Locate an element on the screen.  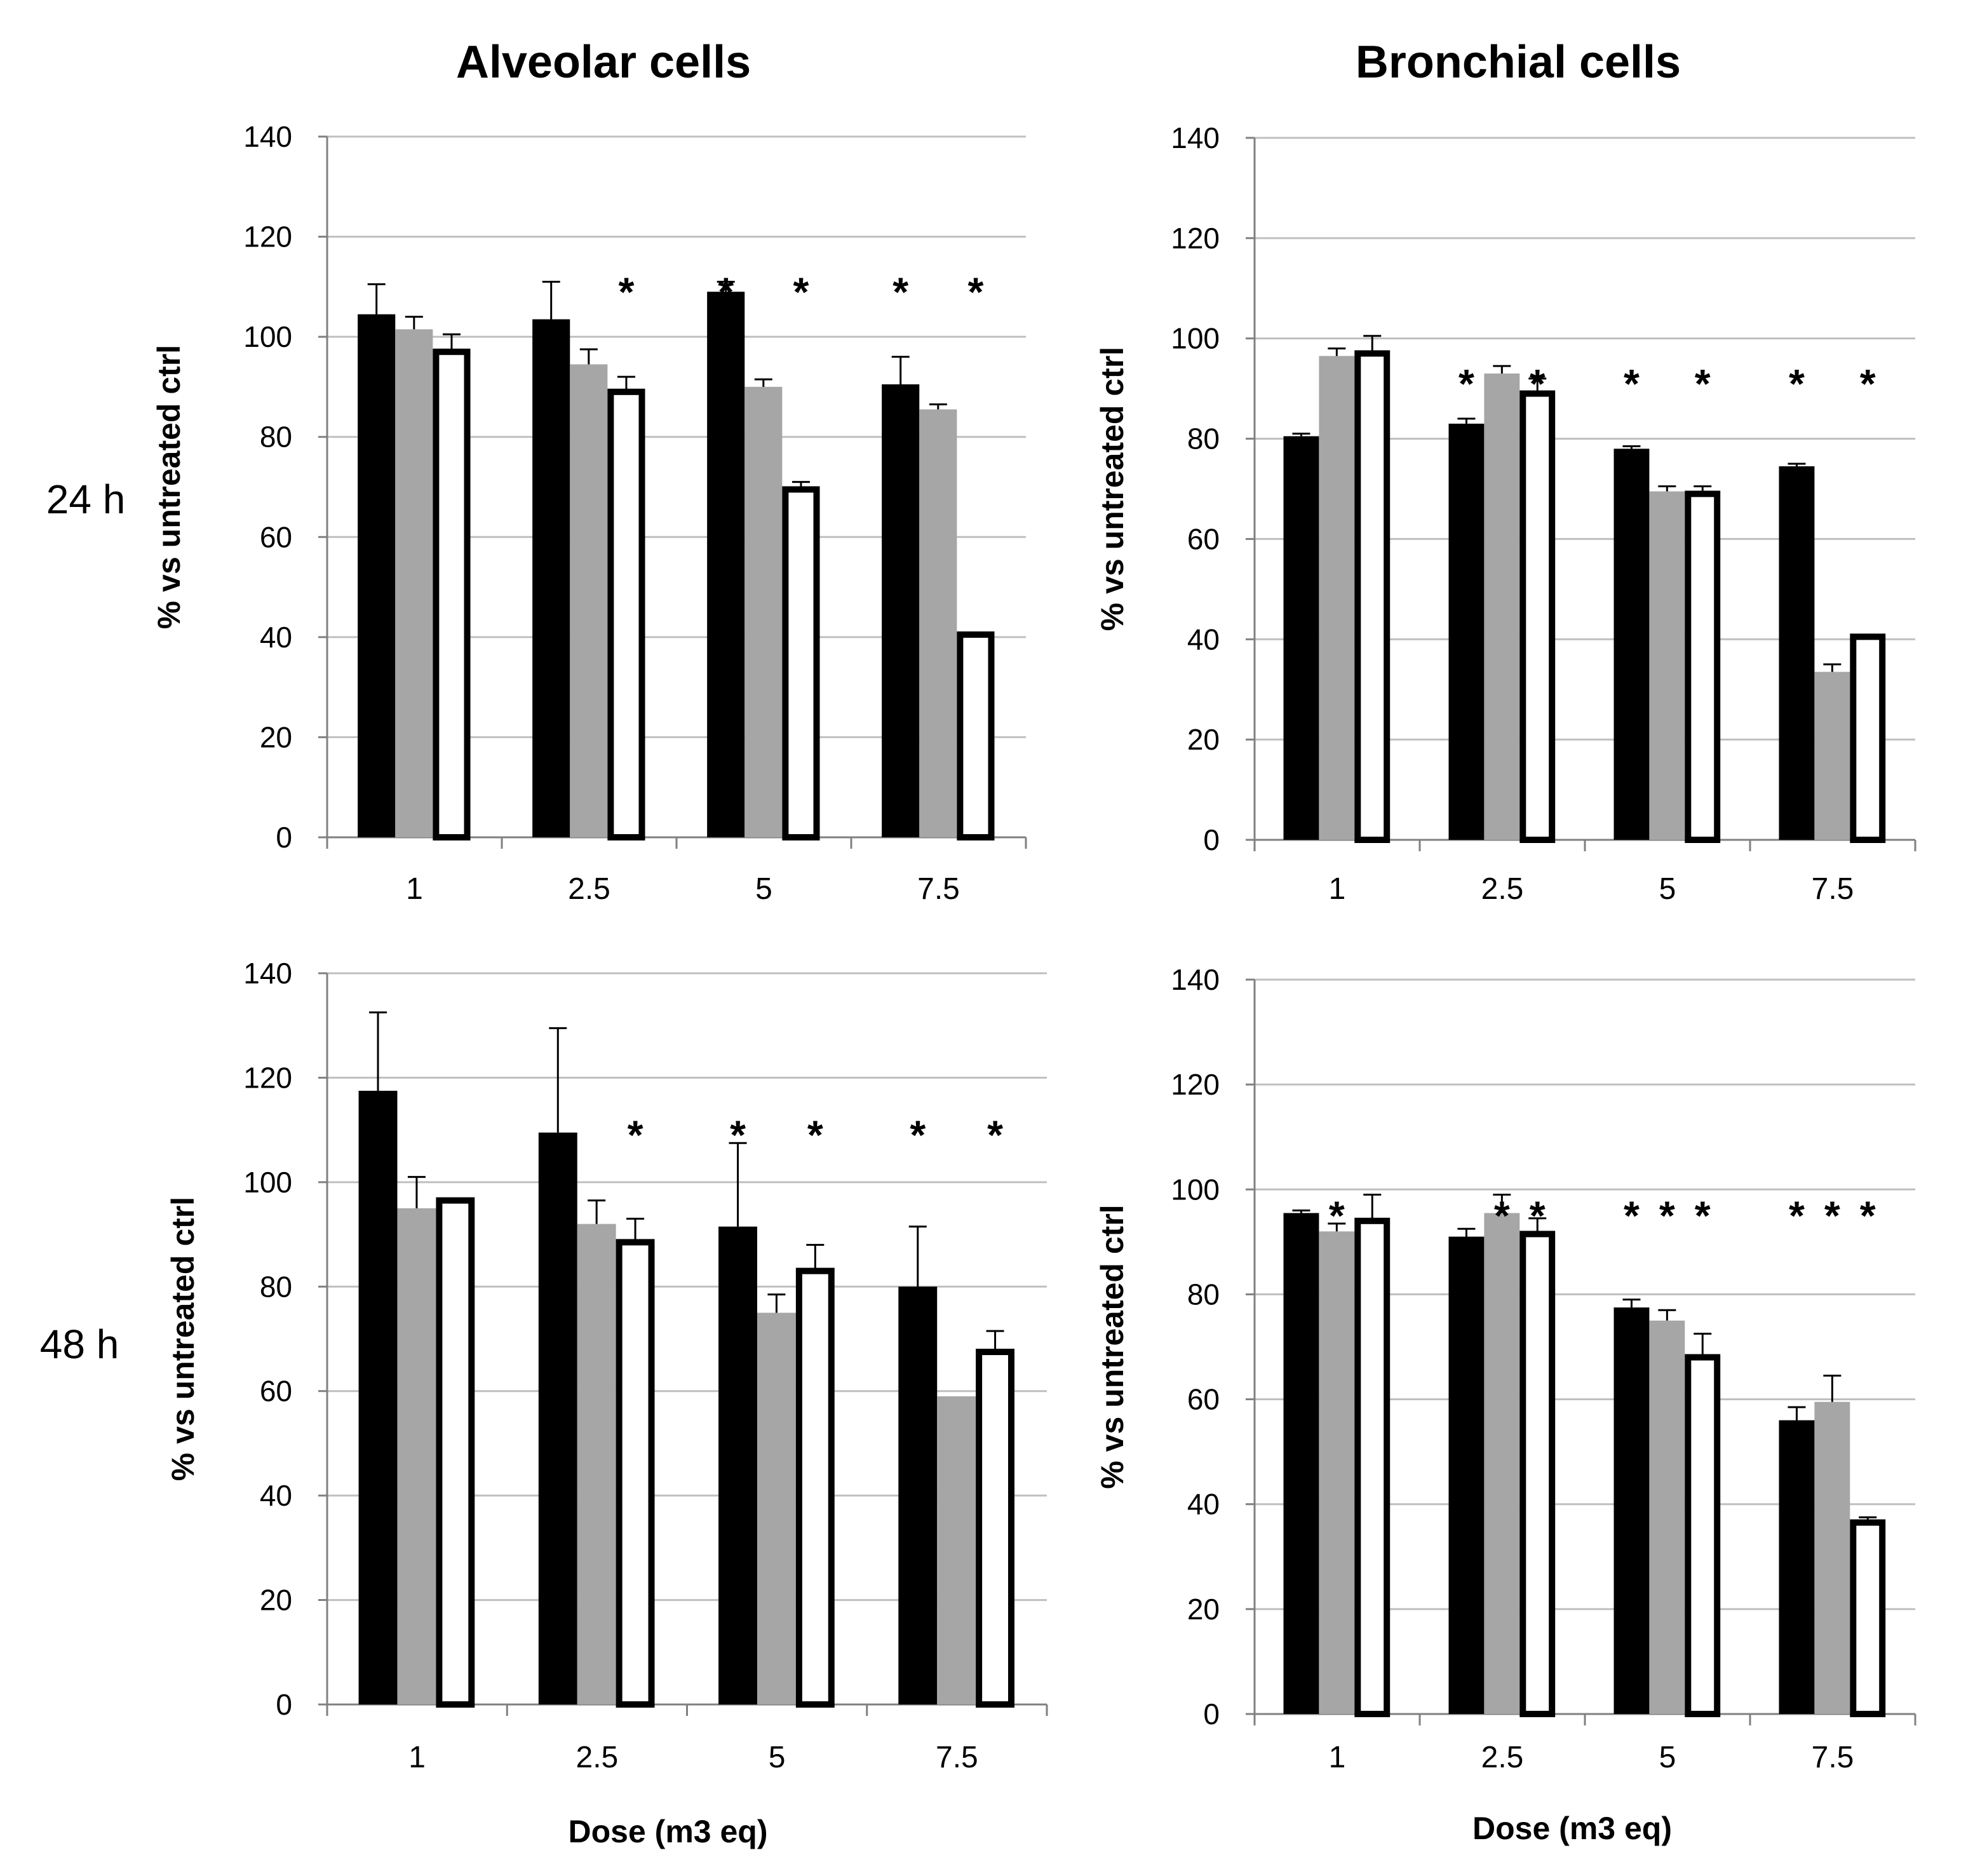
y-tick-label: 80 is located at coordinates (276, 1286).